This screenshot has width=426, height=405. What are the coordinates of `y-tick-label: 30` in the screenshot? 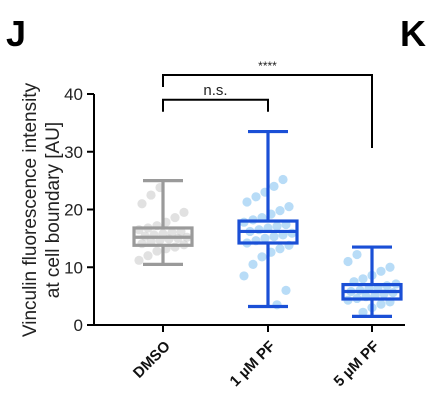 It's located at (73, 152).